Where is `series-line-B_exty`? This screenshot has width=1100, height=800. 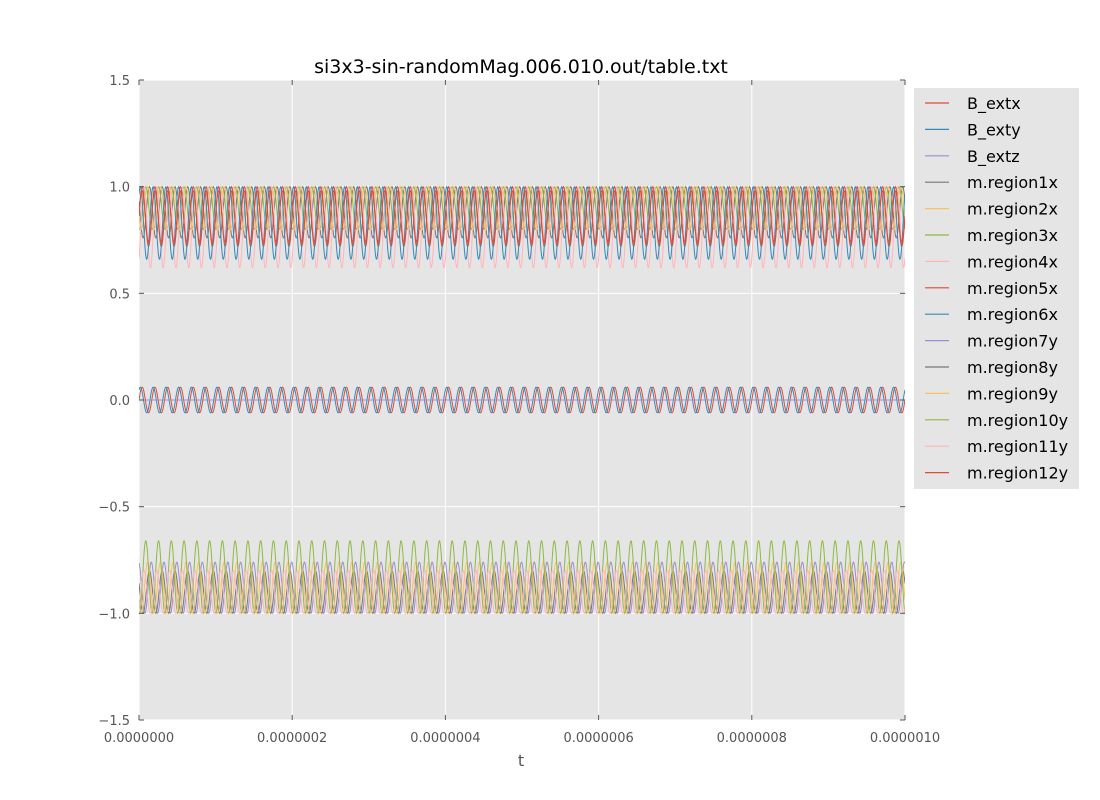 series-line-B_exty is located at coordinates (522, 400).